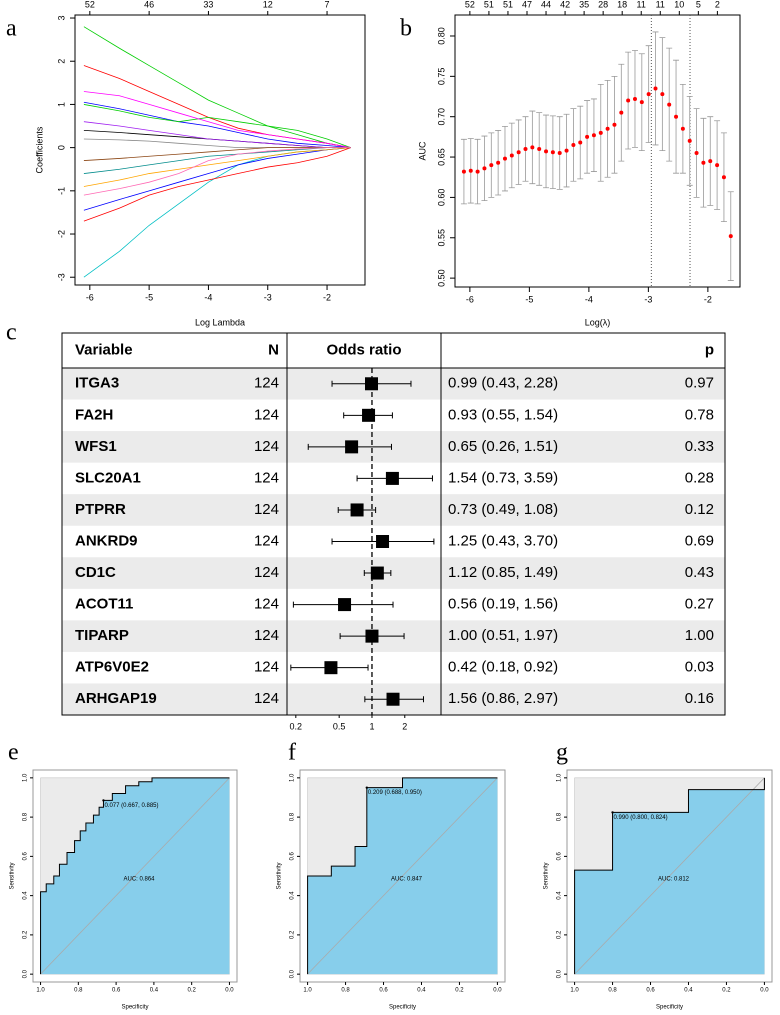 This screenshot has height=1015, width=780. I want to click on threshold-label: 0.990 (0.800, 0.824), so click(641, 818).